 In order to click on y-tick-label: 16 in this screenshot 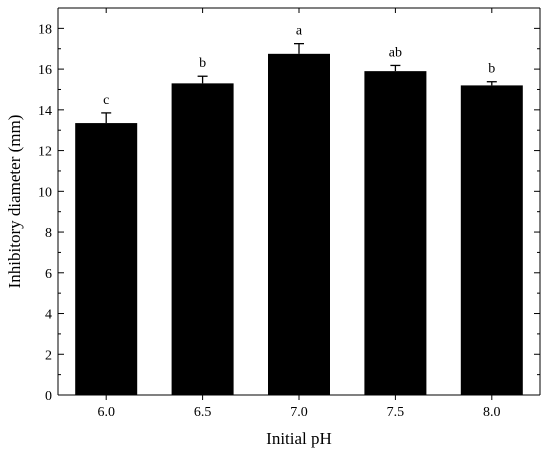, I will do `click(45, 70)`.